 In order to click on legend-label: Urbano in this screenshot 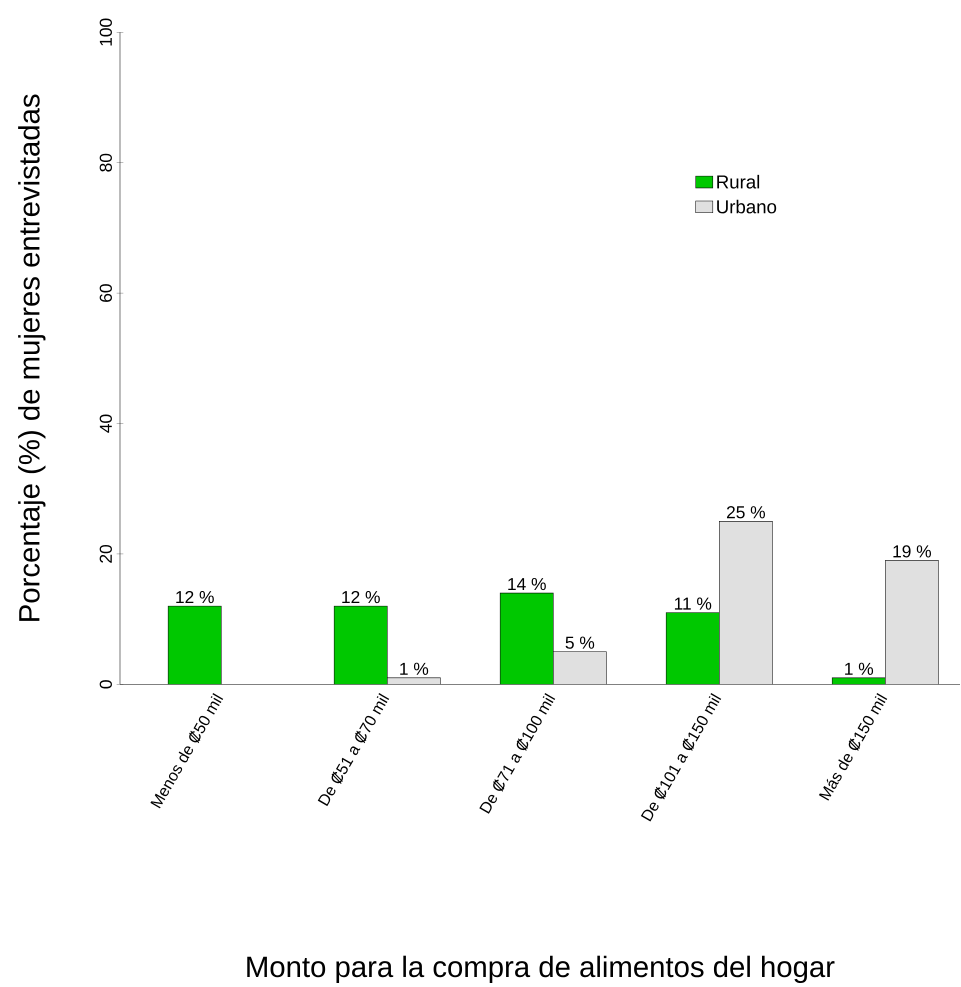, I will do `click(746, 207)`.